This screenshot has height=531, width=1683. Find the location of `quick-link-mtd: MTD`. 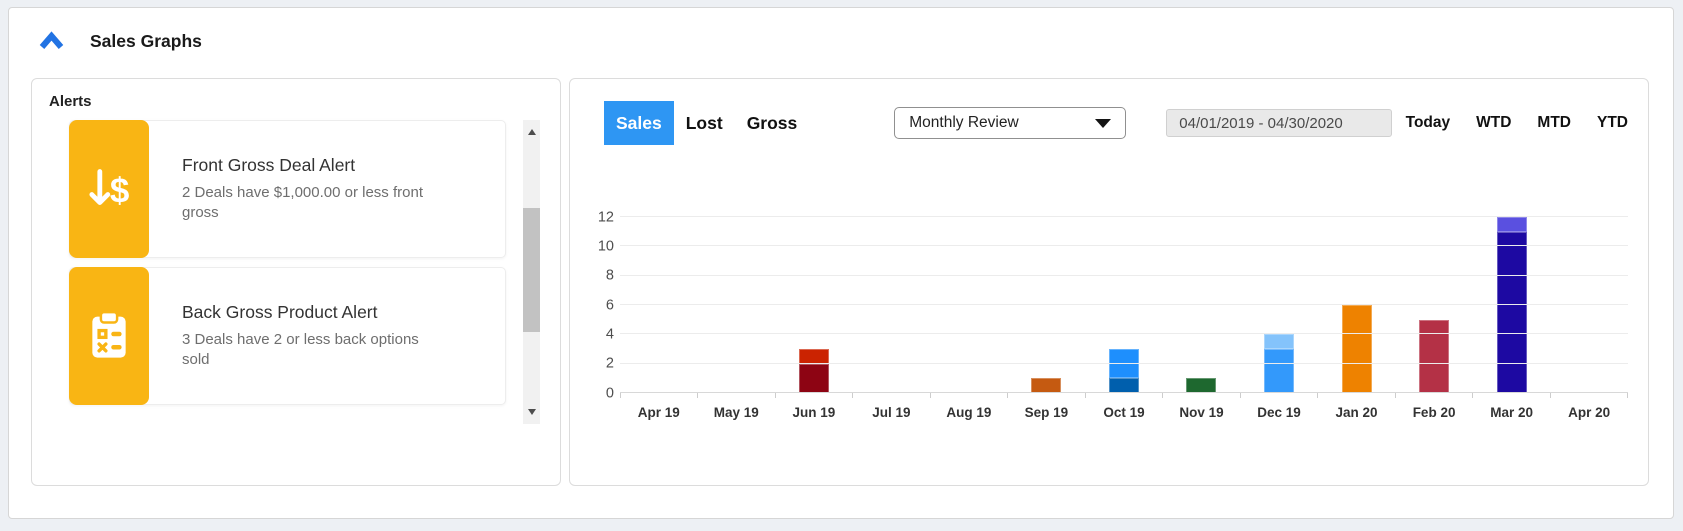

quick-link-mtd: MTD is located at coordinates (1554, 122).